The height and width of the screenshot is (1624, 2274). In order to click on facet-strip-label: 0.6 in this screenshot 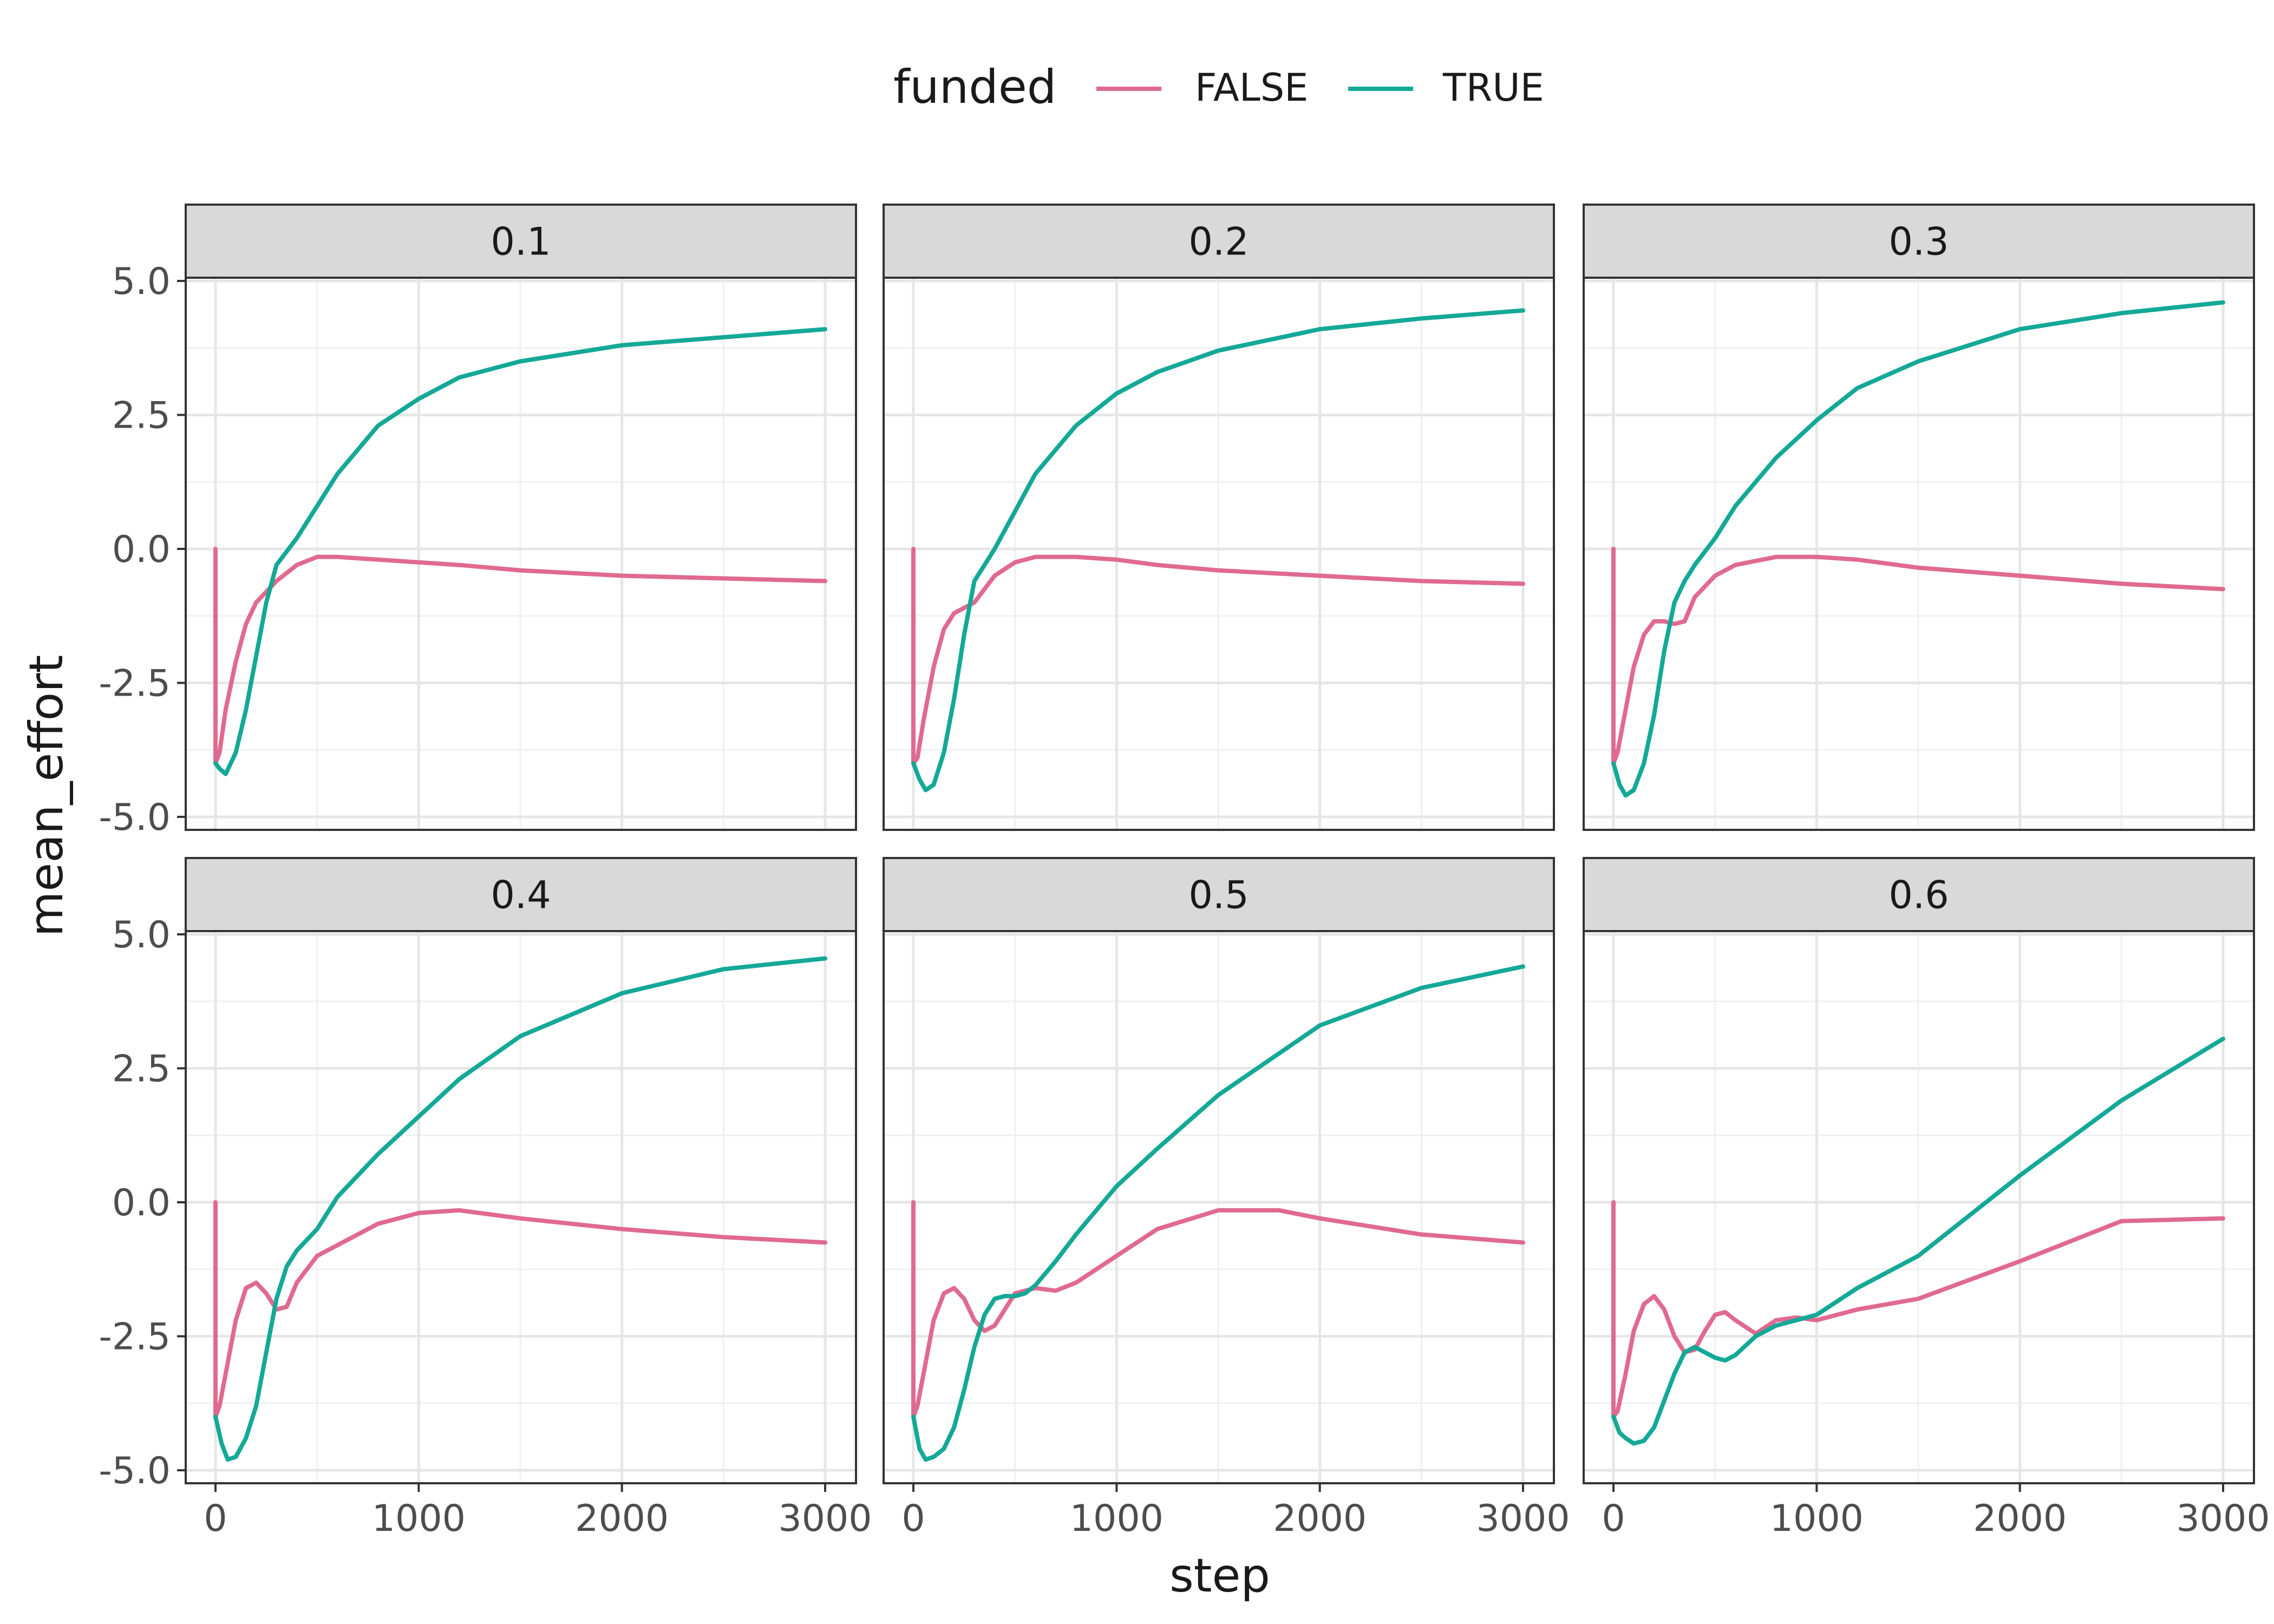, I will do `click(1919, 895)`.